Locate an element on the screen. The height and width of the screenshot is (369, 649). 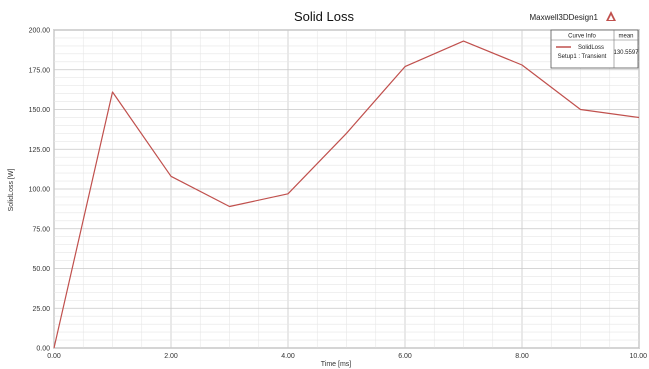
y-tick-label: 25.00 is located at coordinates (41, 309).